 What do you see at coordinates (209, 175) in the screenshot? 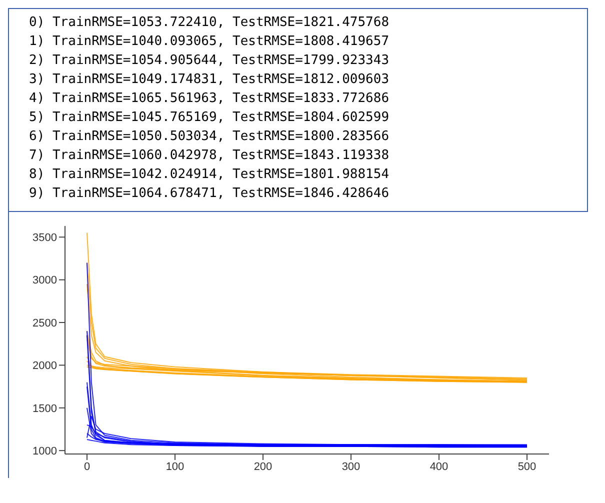
I see `text: 8) TrainRMSE=1042.024914, TestRMSE=1801.988154` at bounding box center [209, 175].